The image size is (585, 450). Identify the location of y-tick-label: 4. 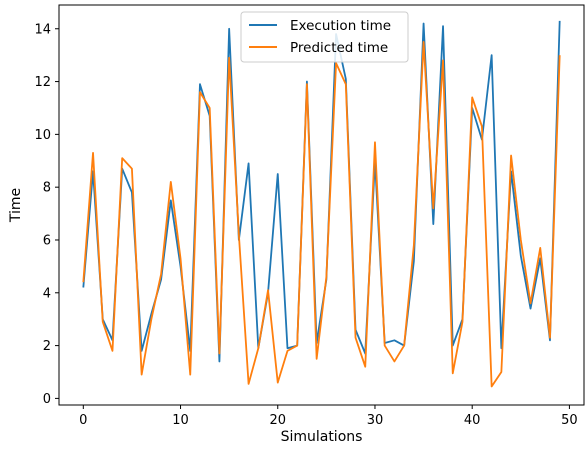
(47, 293).